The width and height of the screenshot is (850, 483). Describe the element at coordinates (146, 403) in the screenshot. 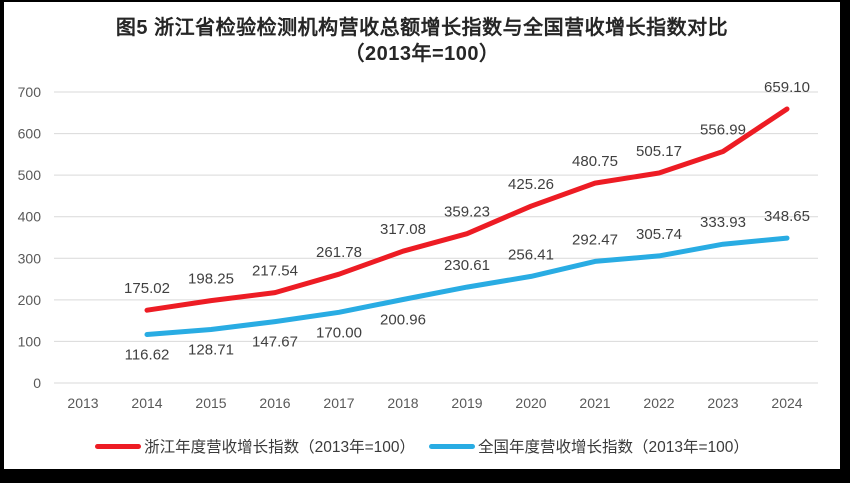

I see `x-axis-tick-label: 2014` at that location.